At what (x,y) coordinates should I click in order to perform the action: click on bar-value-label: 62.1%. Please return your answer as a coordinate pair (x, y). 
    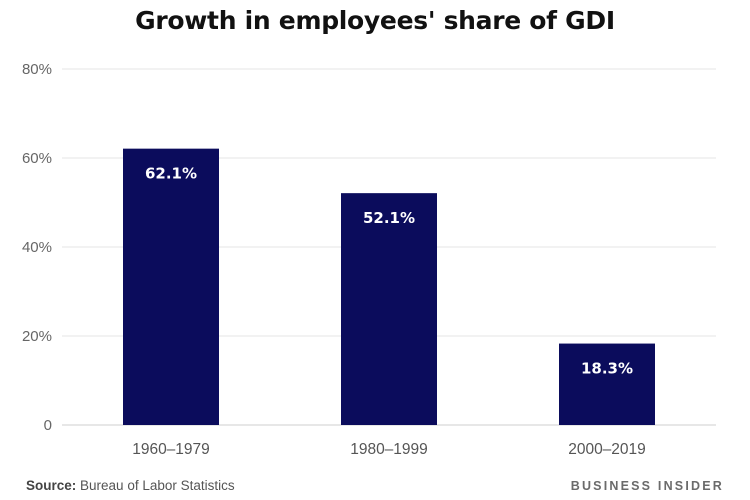
    Looking at the image, I should click on (171, 174).